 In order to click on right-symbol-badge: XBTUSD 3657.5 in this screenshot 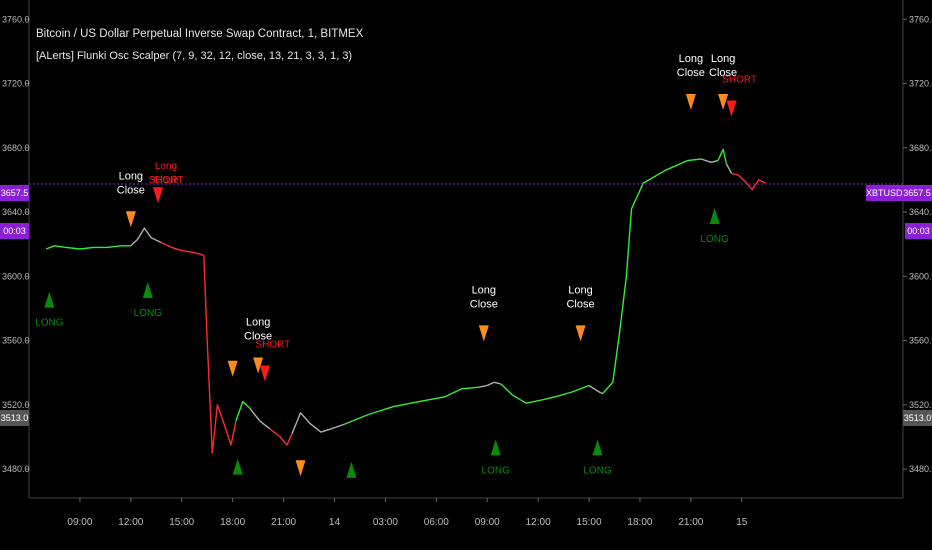, I will do `click(899, 193)`.